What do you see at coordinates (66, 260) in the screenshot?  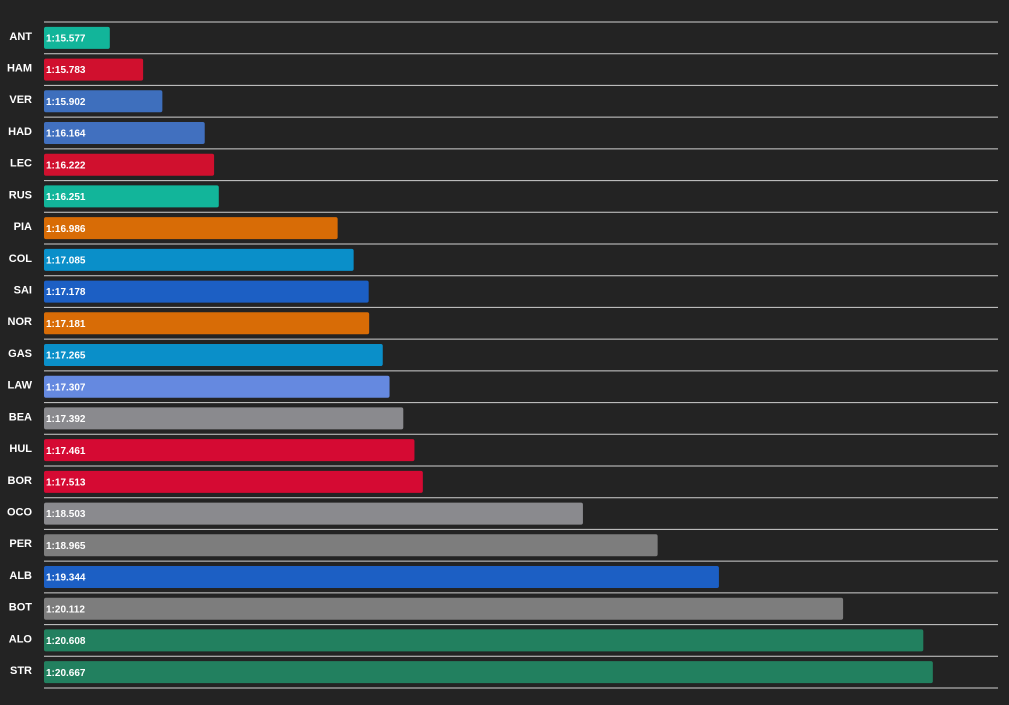 I see `value-label: 1:17.085` at bounding box center [66, 260].